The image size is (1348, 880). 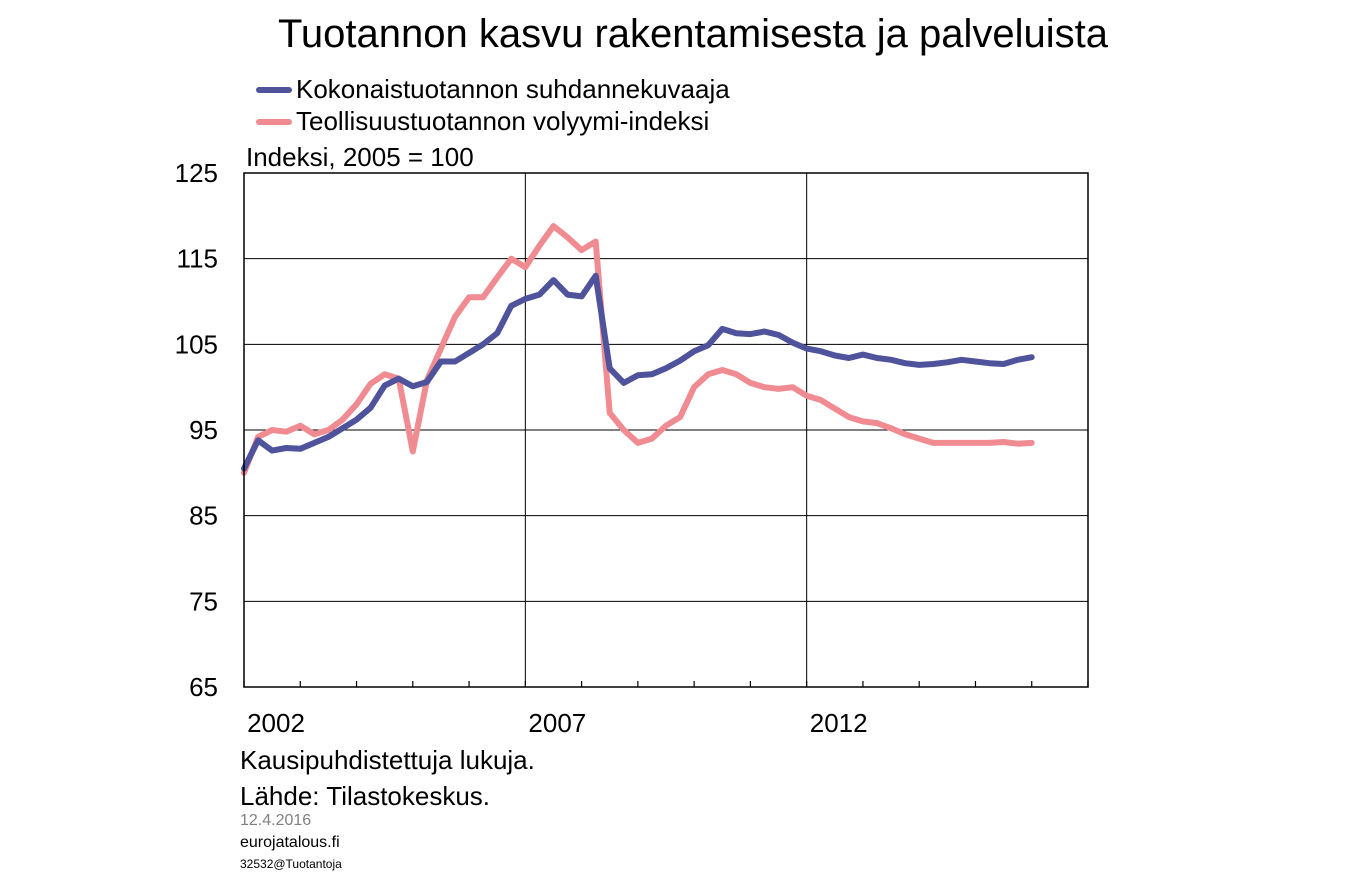 I want to click on y-tick-label-85: 85, so click(x=203, y=516).